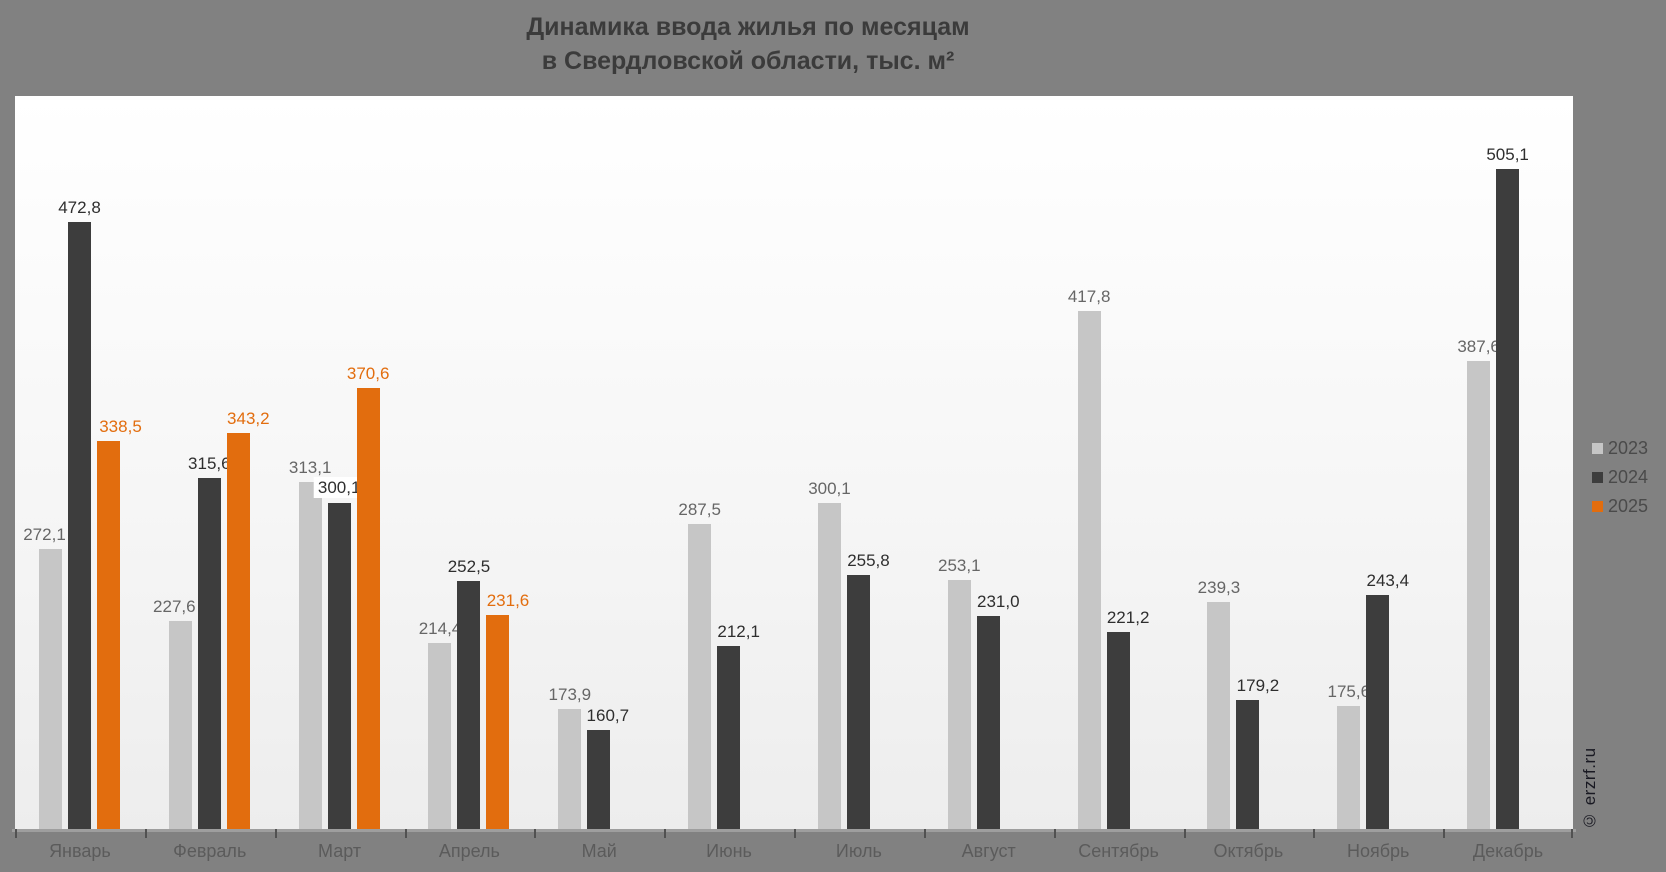  I want to click on bar-group-7: 300,1 255,8, so click(859, 462).